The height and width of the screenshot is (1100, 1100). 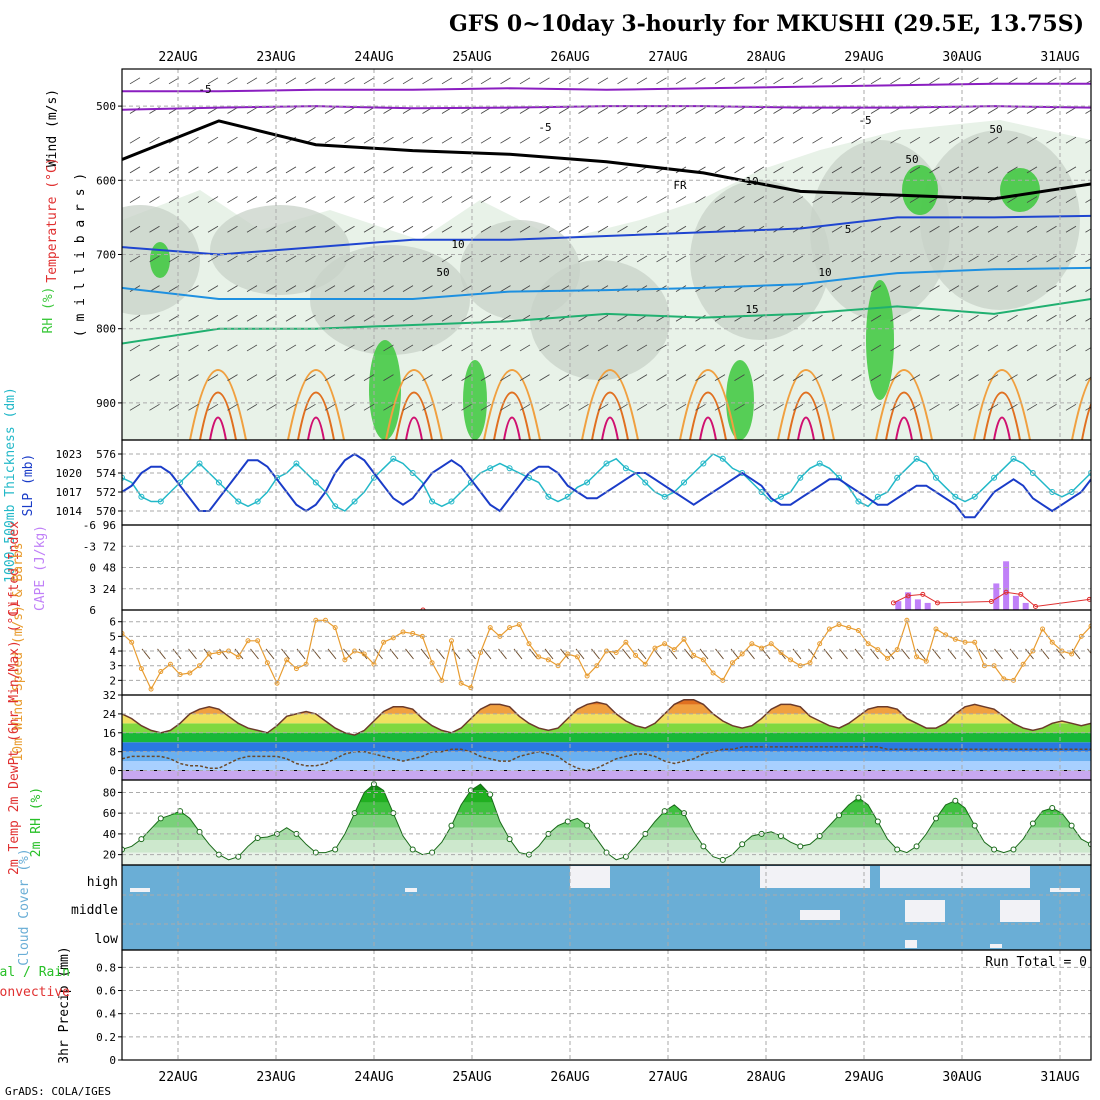 What do you see at coordinates (109, 813) in the screenshot?
I see `y-tick-label: 60` at bounding box center [109, 813].